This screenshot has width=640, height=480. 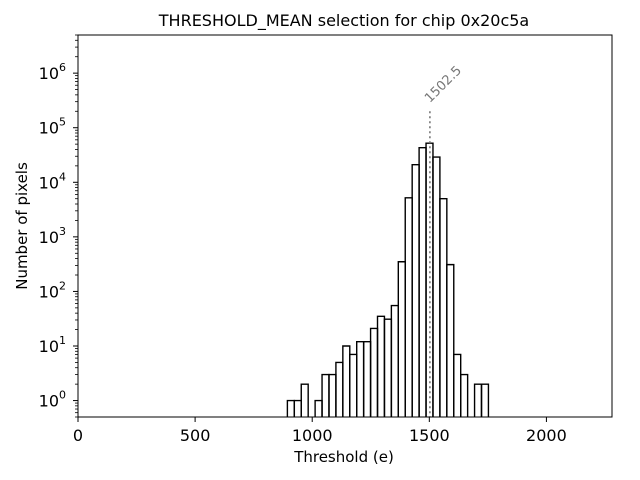 I want to click on x-axis-label: Threshold (e), so click(x=343, y=457).